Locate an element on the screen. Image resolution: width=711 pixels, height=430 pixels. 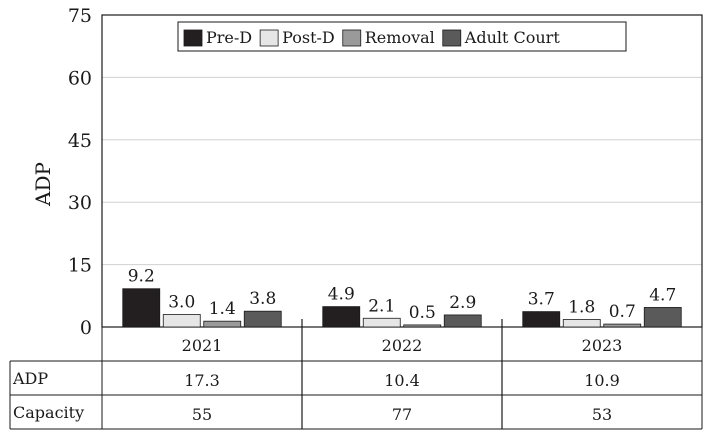
y-axis: 0 15 30 45 60 75 is located at coordinates (80, 172).